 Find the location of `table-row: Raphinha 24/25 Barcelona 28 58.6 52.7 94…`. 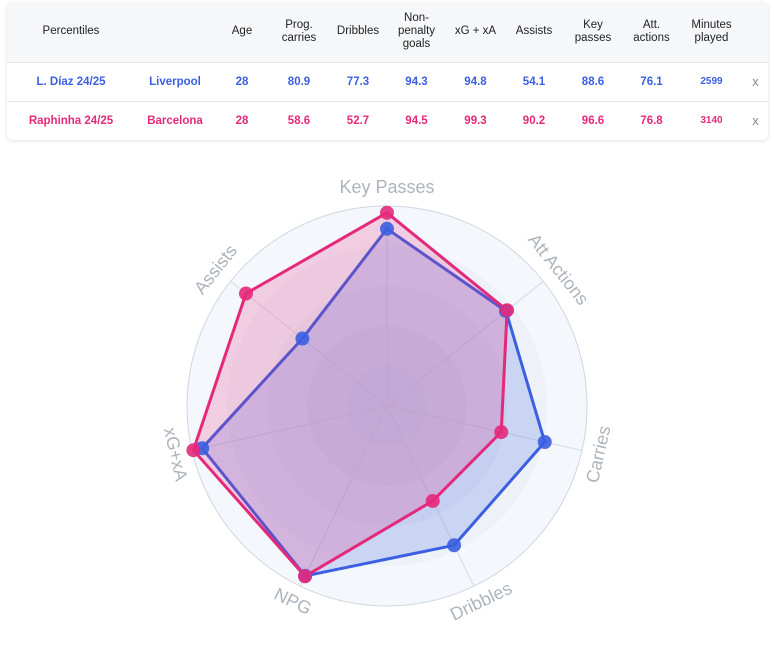

table-row: Raphinha 24/25 Barcelona 28 58.6 52.7 94… is located at coordinates (387, 120).